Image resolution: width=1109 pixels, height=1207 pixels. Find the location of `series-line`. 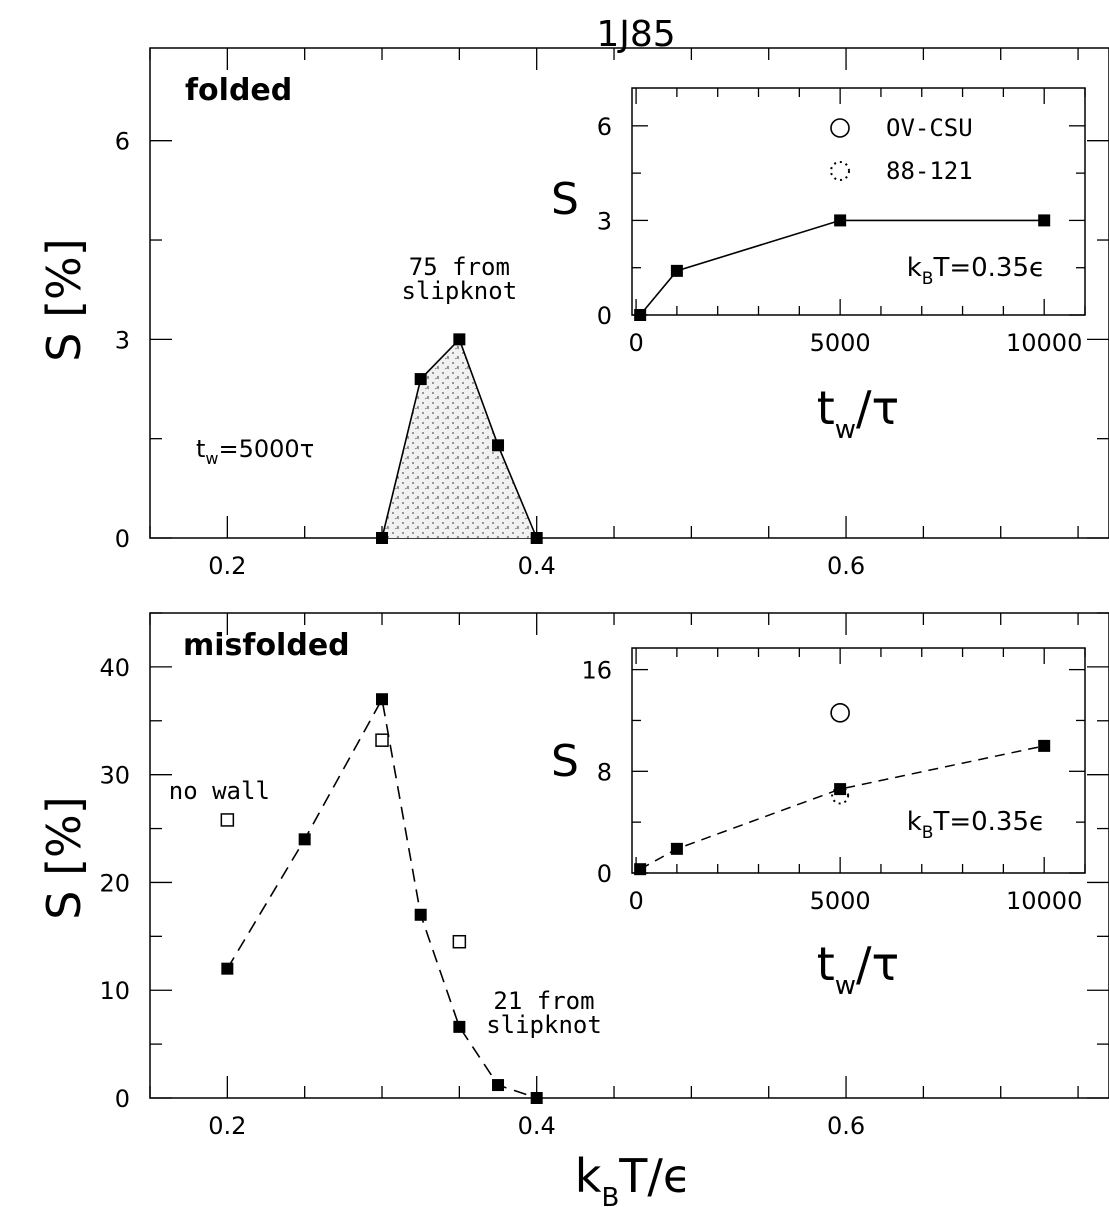

series-line is located at coordinates (842, 267).